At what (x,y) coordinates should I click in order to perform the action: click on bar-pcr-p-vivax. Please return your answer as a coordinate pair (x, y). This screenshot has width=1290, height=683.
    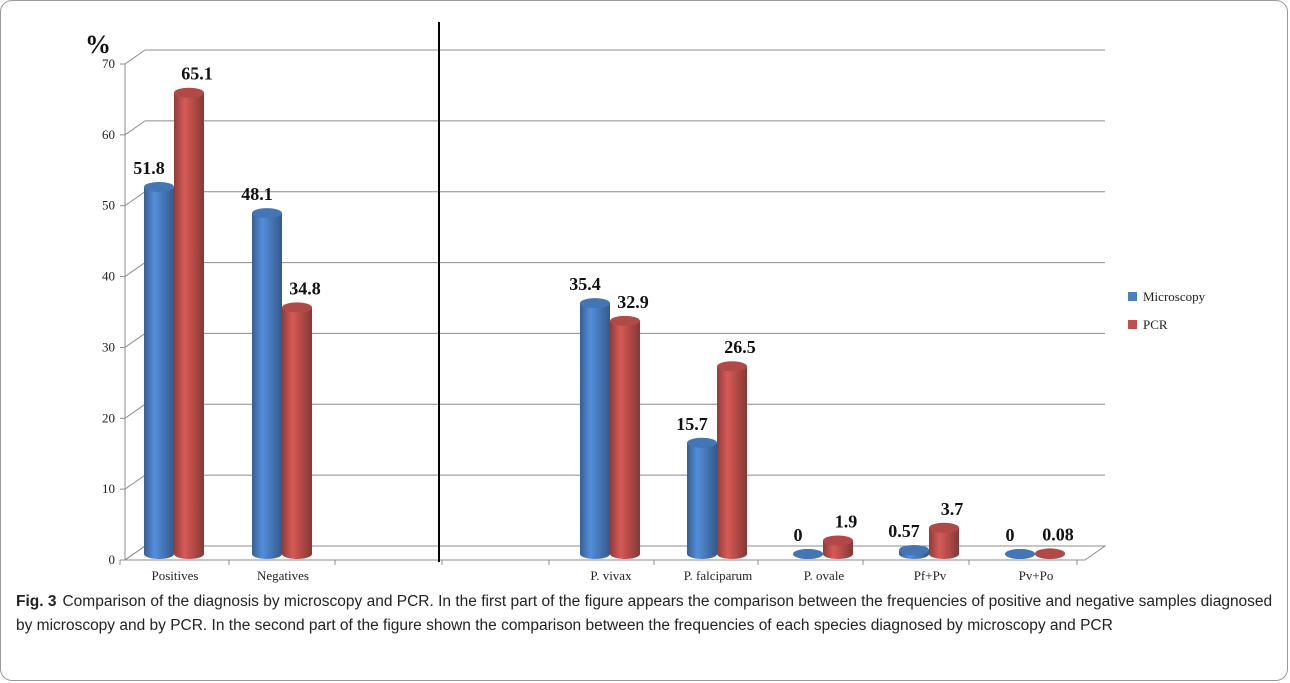
    Looking at the image, I should click on (625, 437).